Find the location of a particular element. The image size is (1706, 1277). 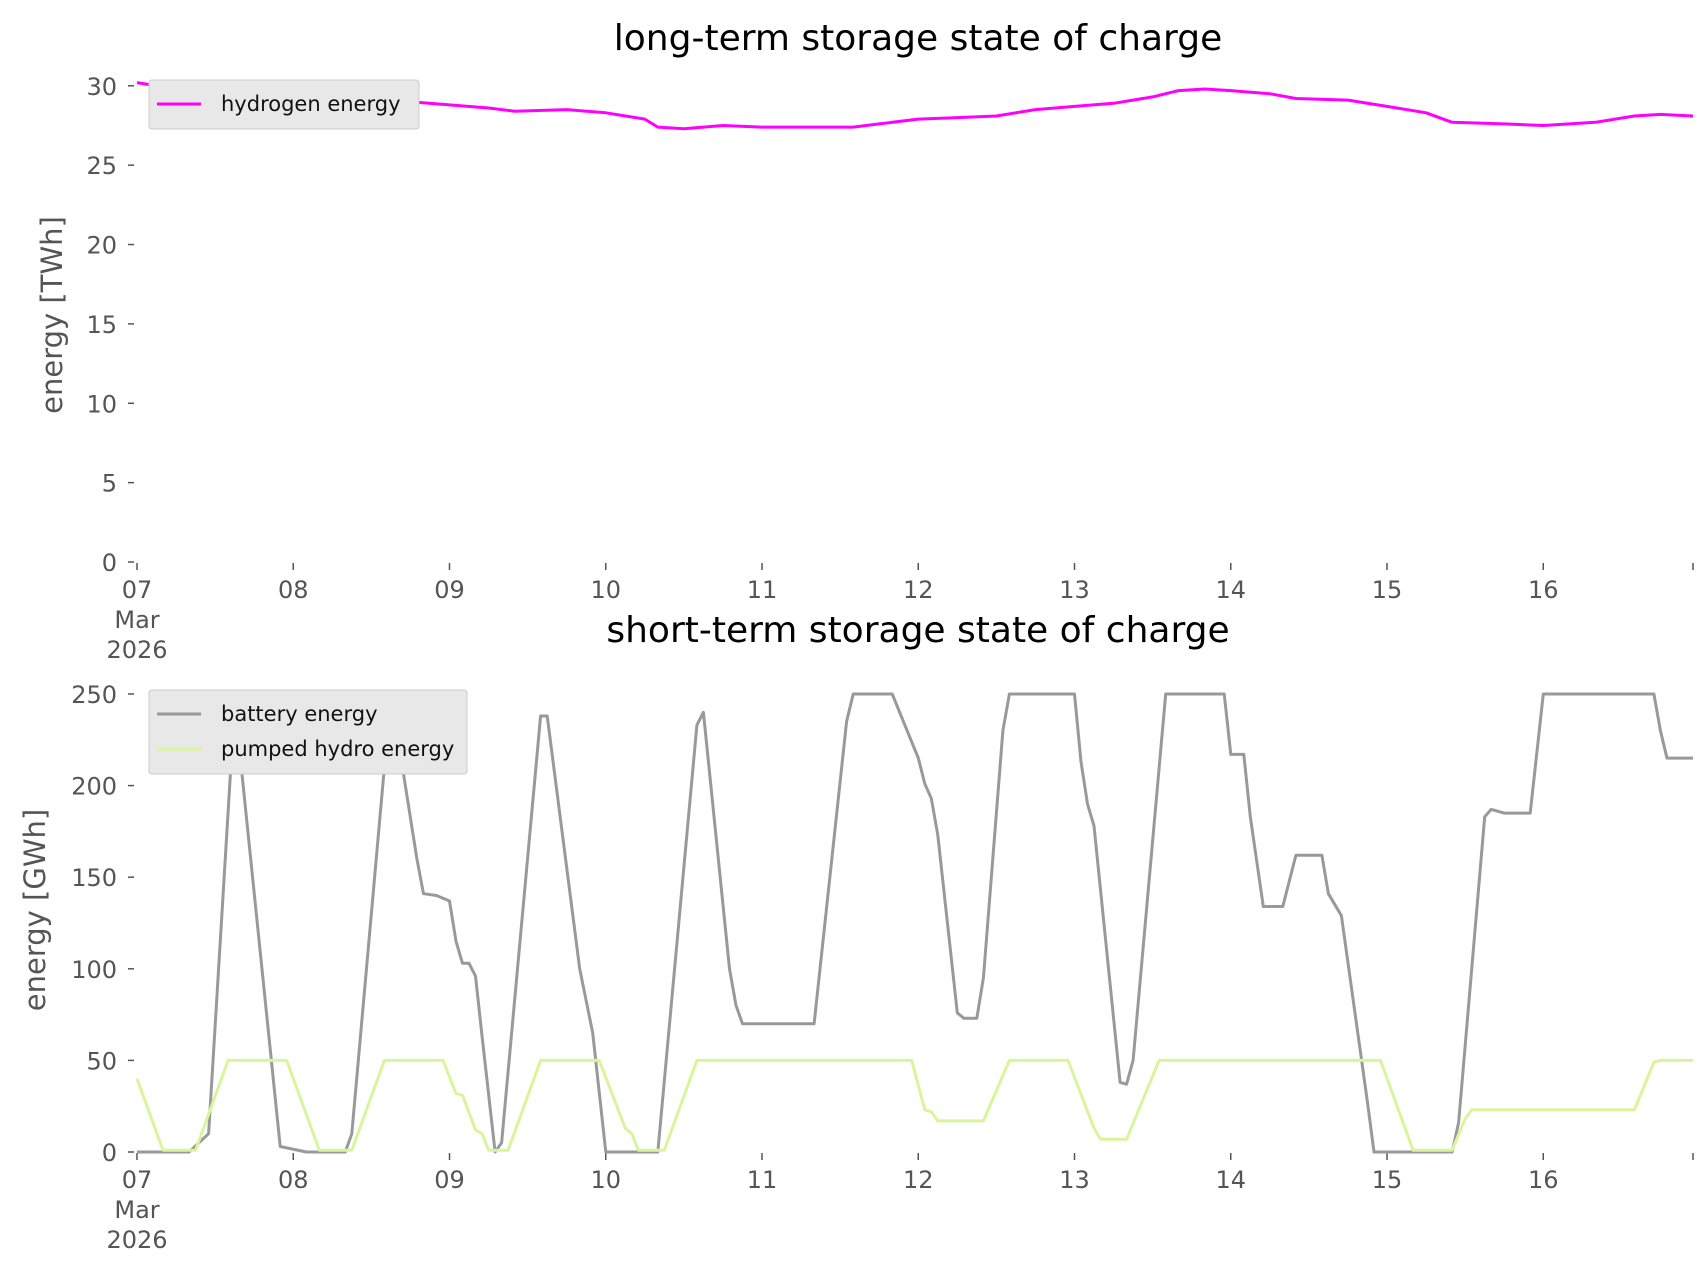

legend: battery energy pumped hydro energy is located at coordinates (308, 732).